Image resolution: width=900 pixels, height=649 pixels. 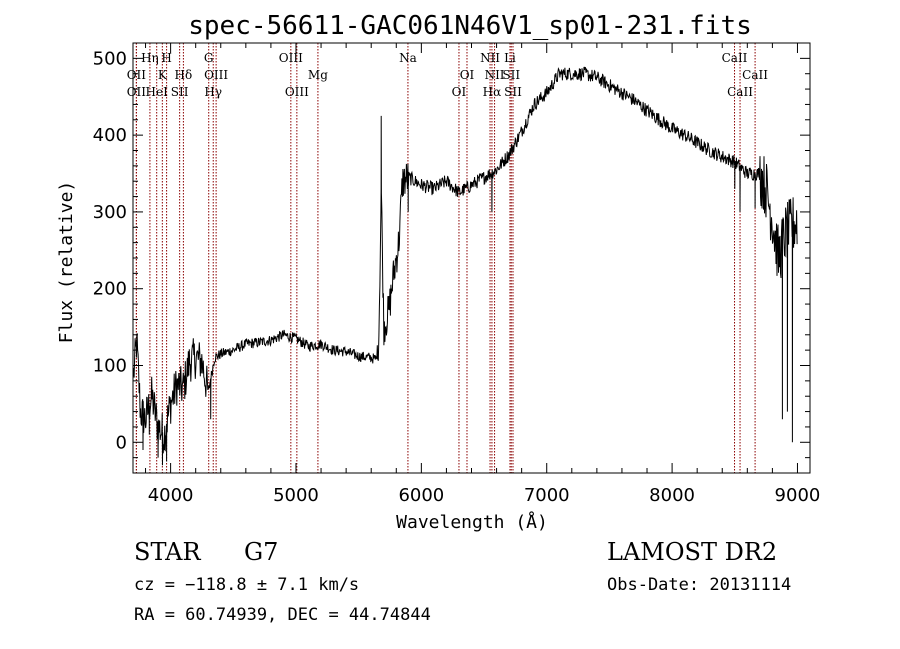 What do you see at coordinates (470, 26) in the screenshot?
I see `chart-title: spec-56611-GAC061N46V1_sp01-231.fits` at bounding box center [470, 26].